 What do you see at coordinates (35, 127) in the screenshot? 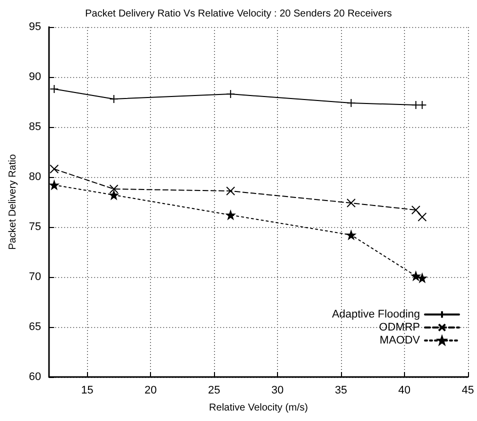
I see `y-tick-label: 85` at bounding box center [35, 127].